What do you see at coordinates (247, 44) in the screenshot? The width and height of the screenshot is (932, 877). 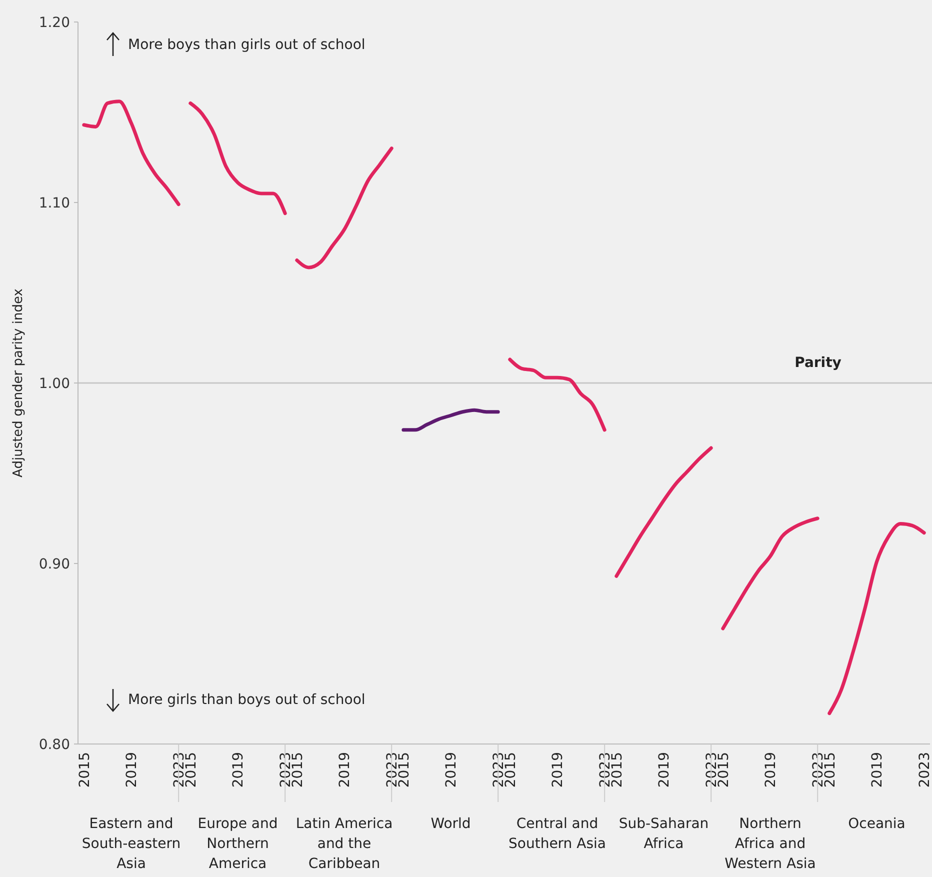 I see `annotation: More boys than girls out of school` at bounding box center [247, 44].